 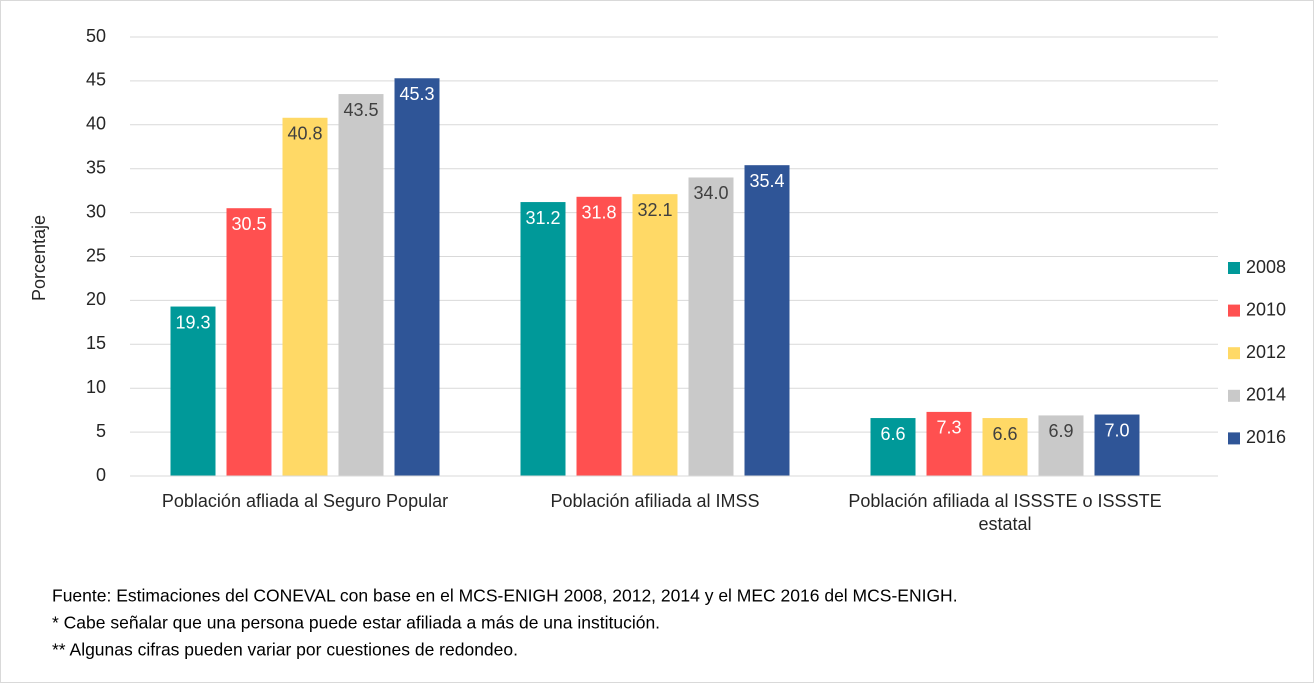 I want to click on y-tick-label: 50, so click(x=96, y=36).